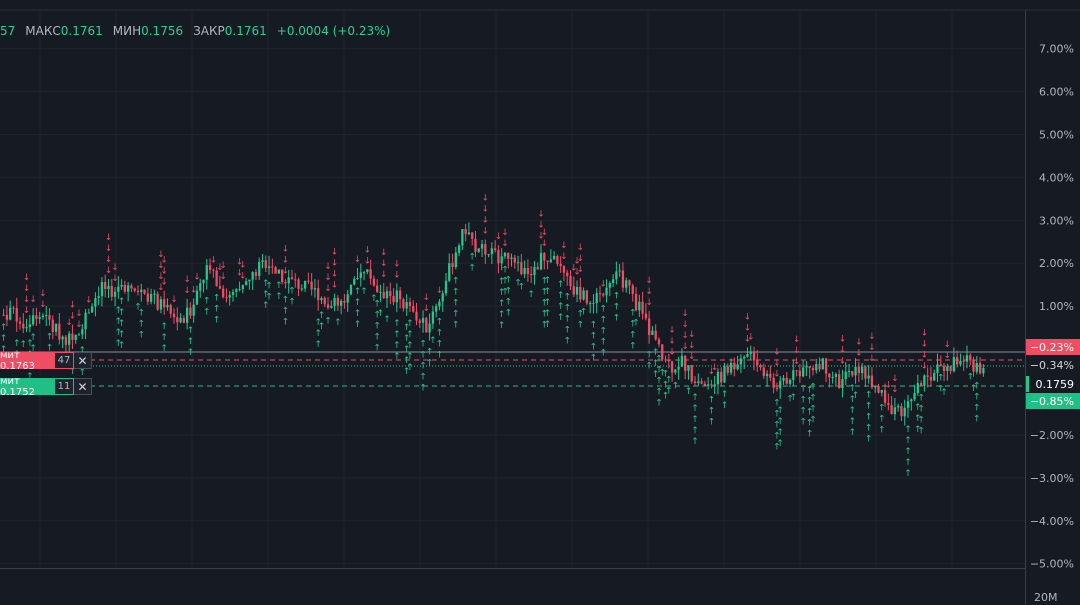 The image size is (1080, 605). What do you see at coordinates (64, 386) in the screenshot?
I see `buy-order-qty: 11` at bounding box center [64, 386].